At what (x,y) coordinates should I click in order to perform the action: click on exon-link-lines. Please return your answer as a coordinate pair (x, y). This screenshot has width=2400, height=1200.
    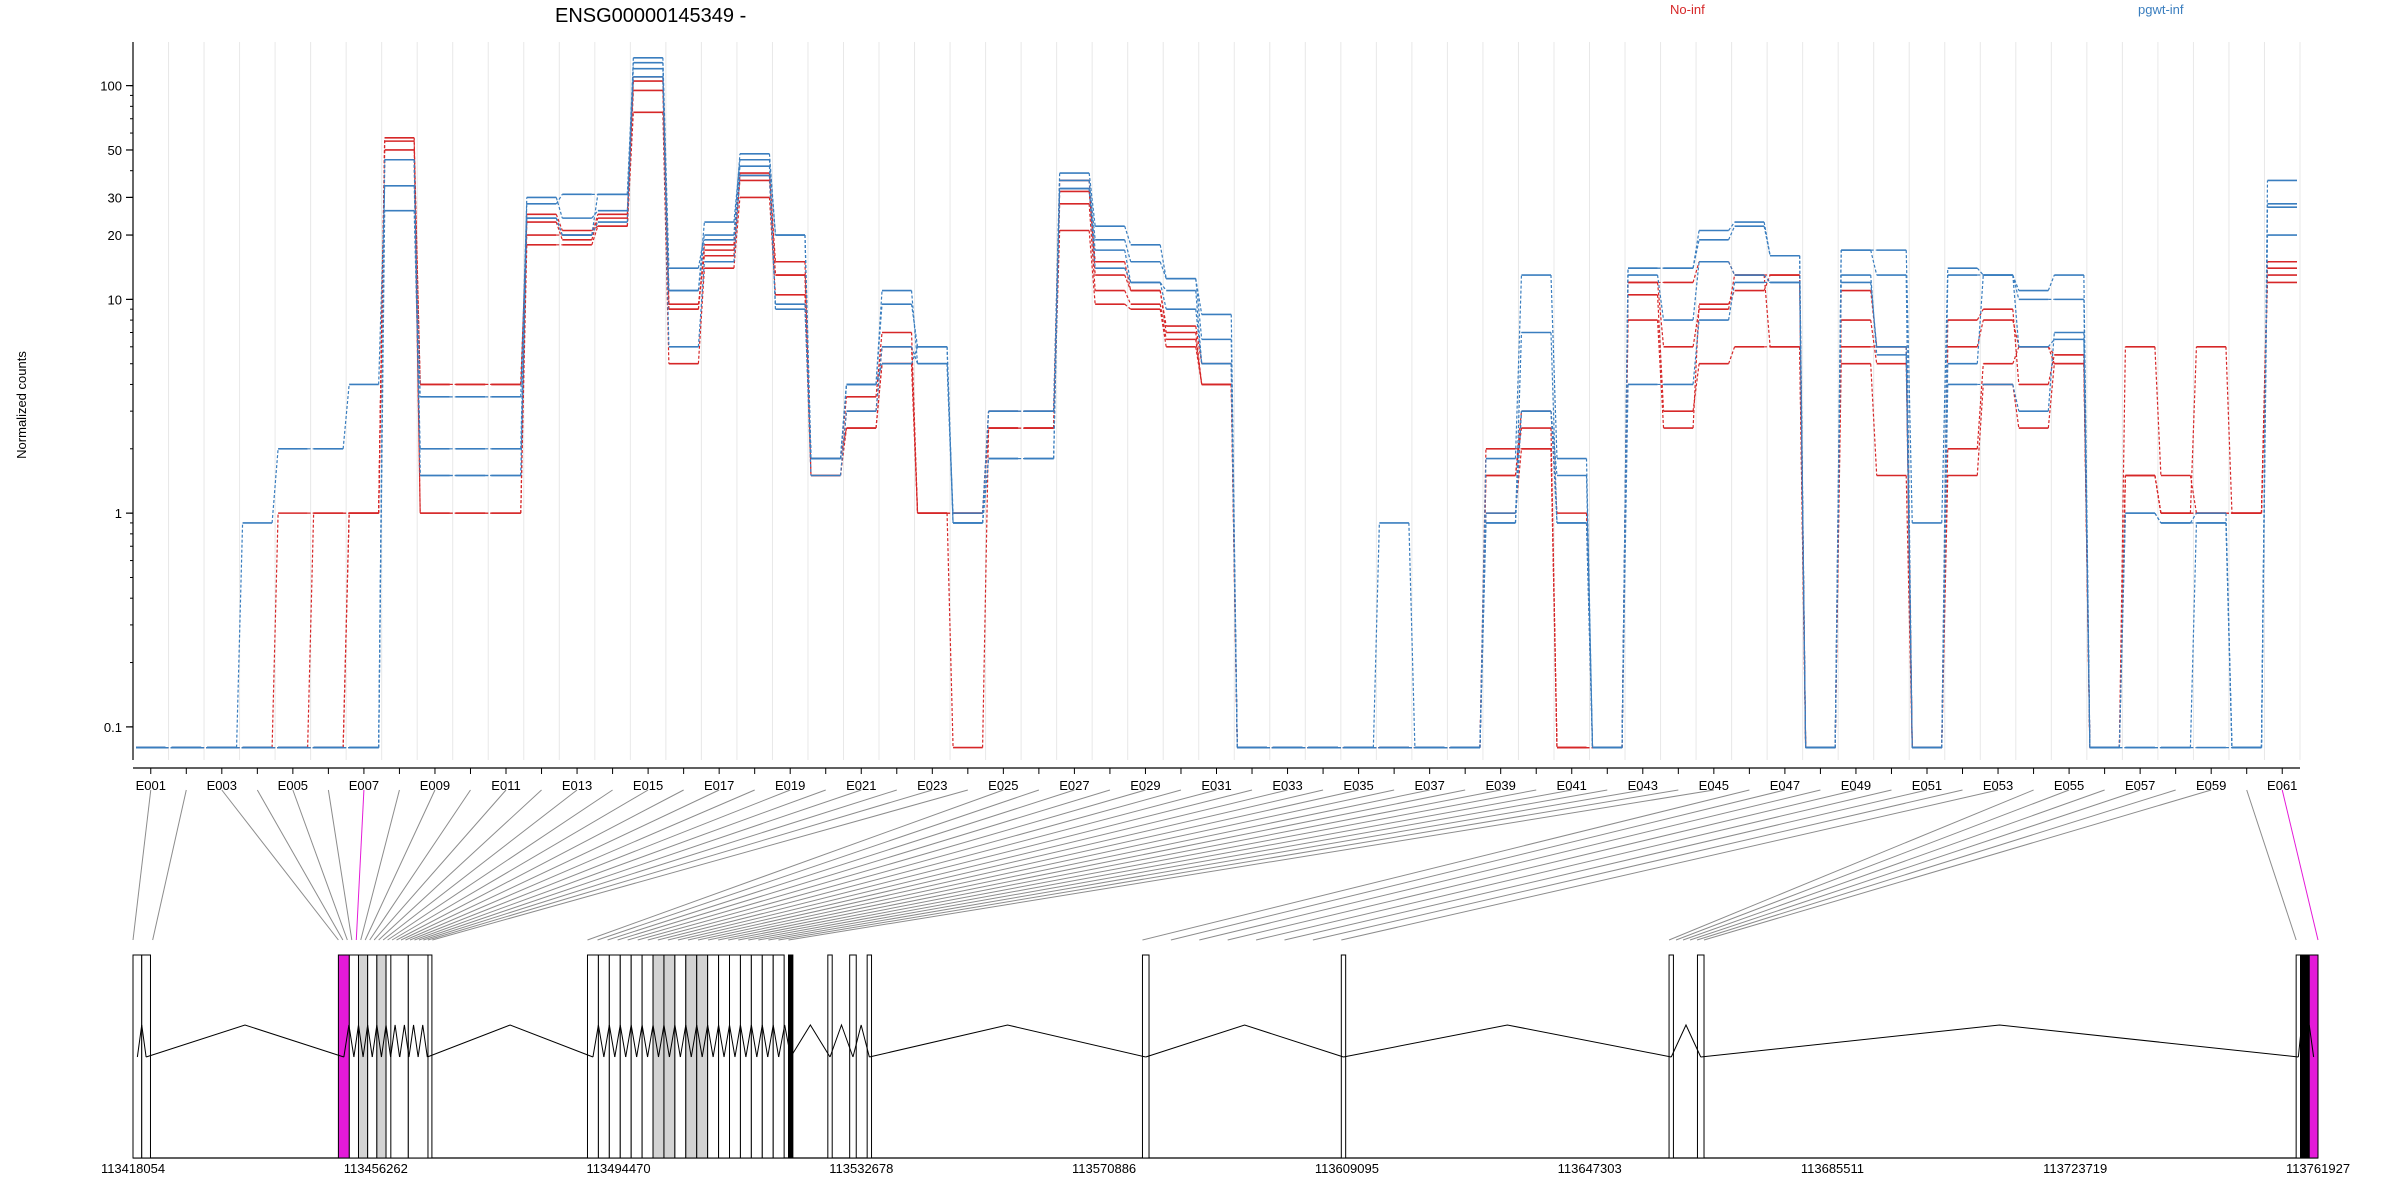
    Looking at the image, I should click on (1225, 865).